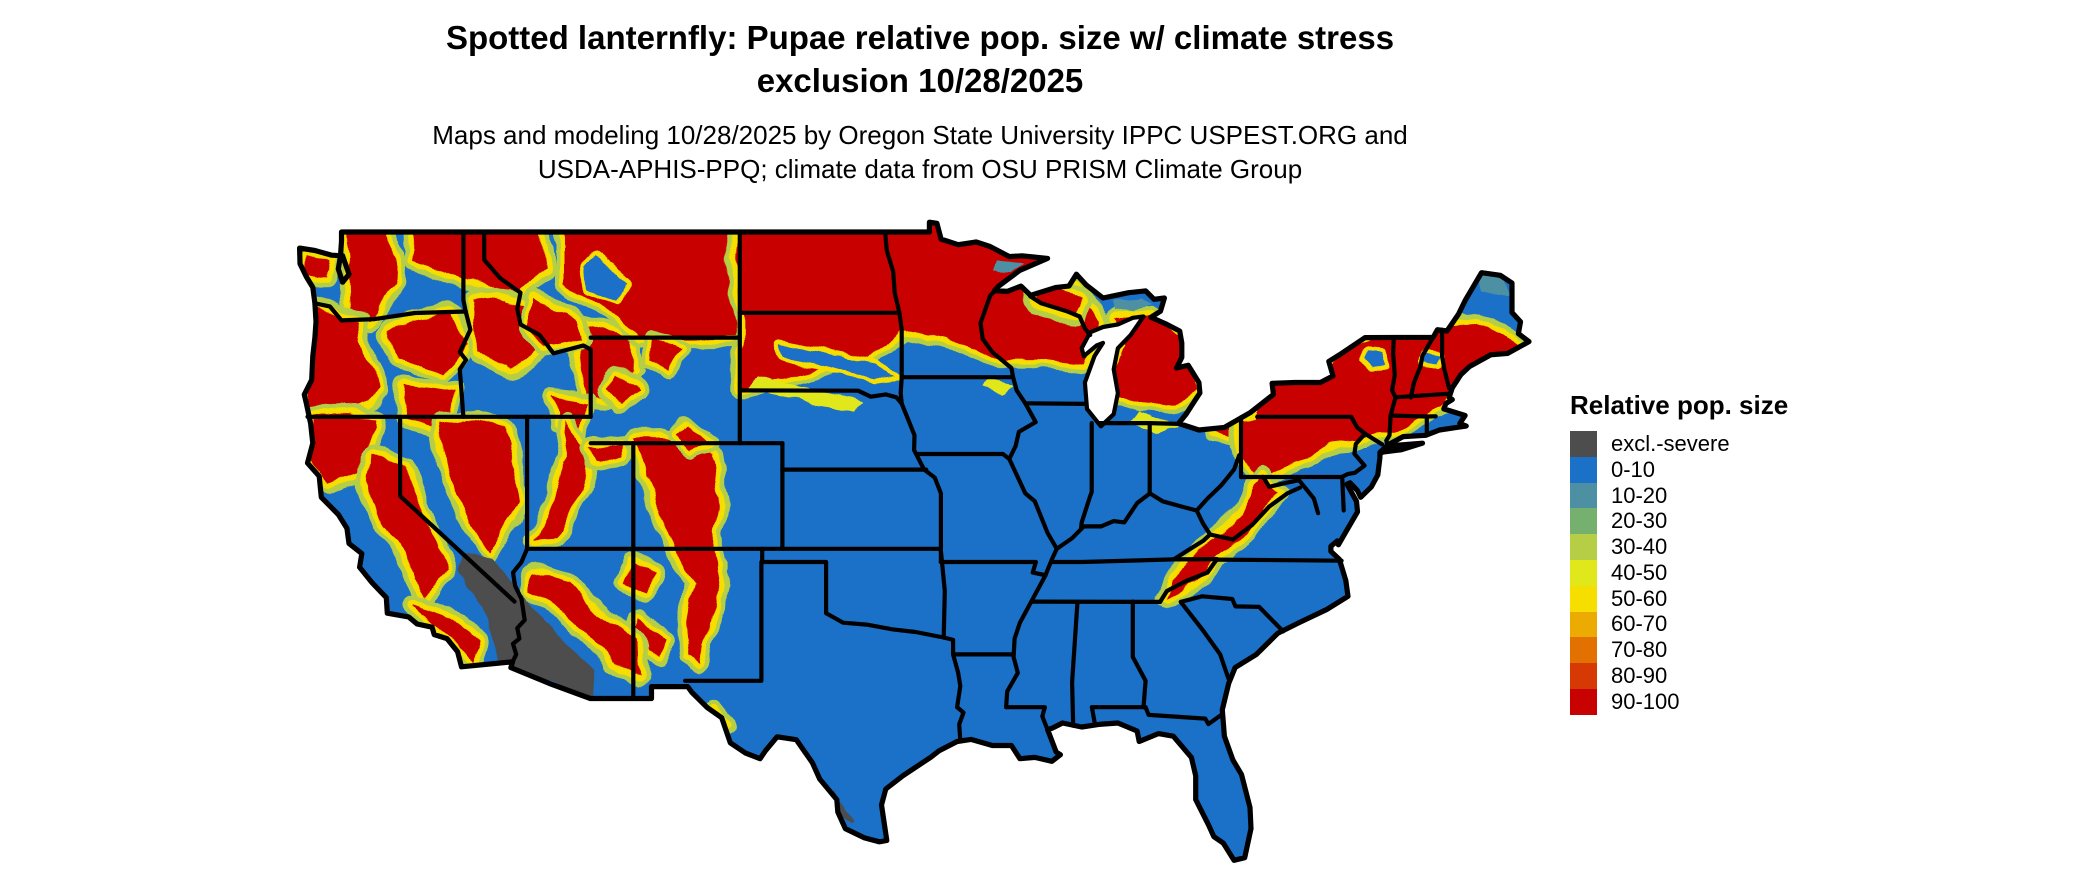 This screenshot has height=892, width=2100. What do you see at coordinates (1639, 521) in the screenshot?
I see `legend-label: 20-30` at bounding box center [1639, 521].